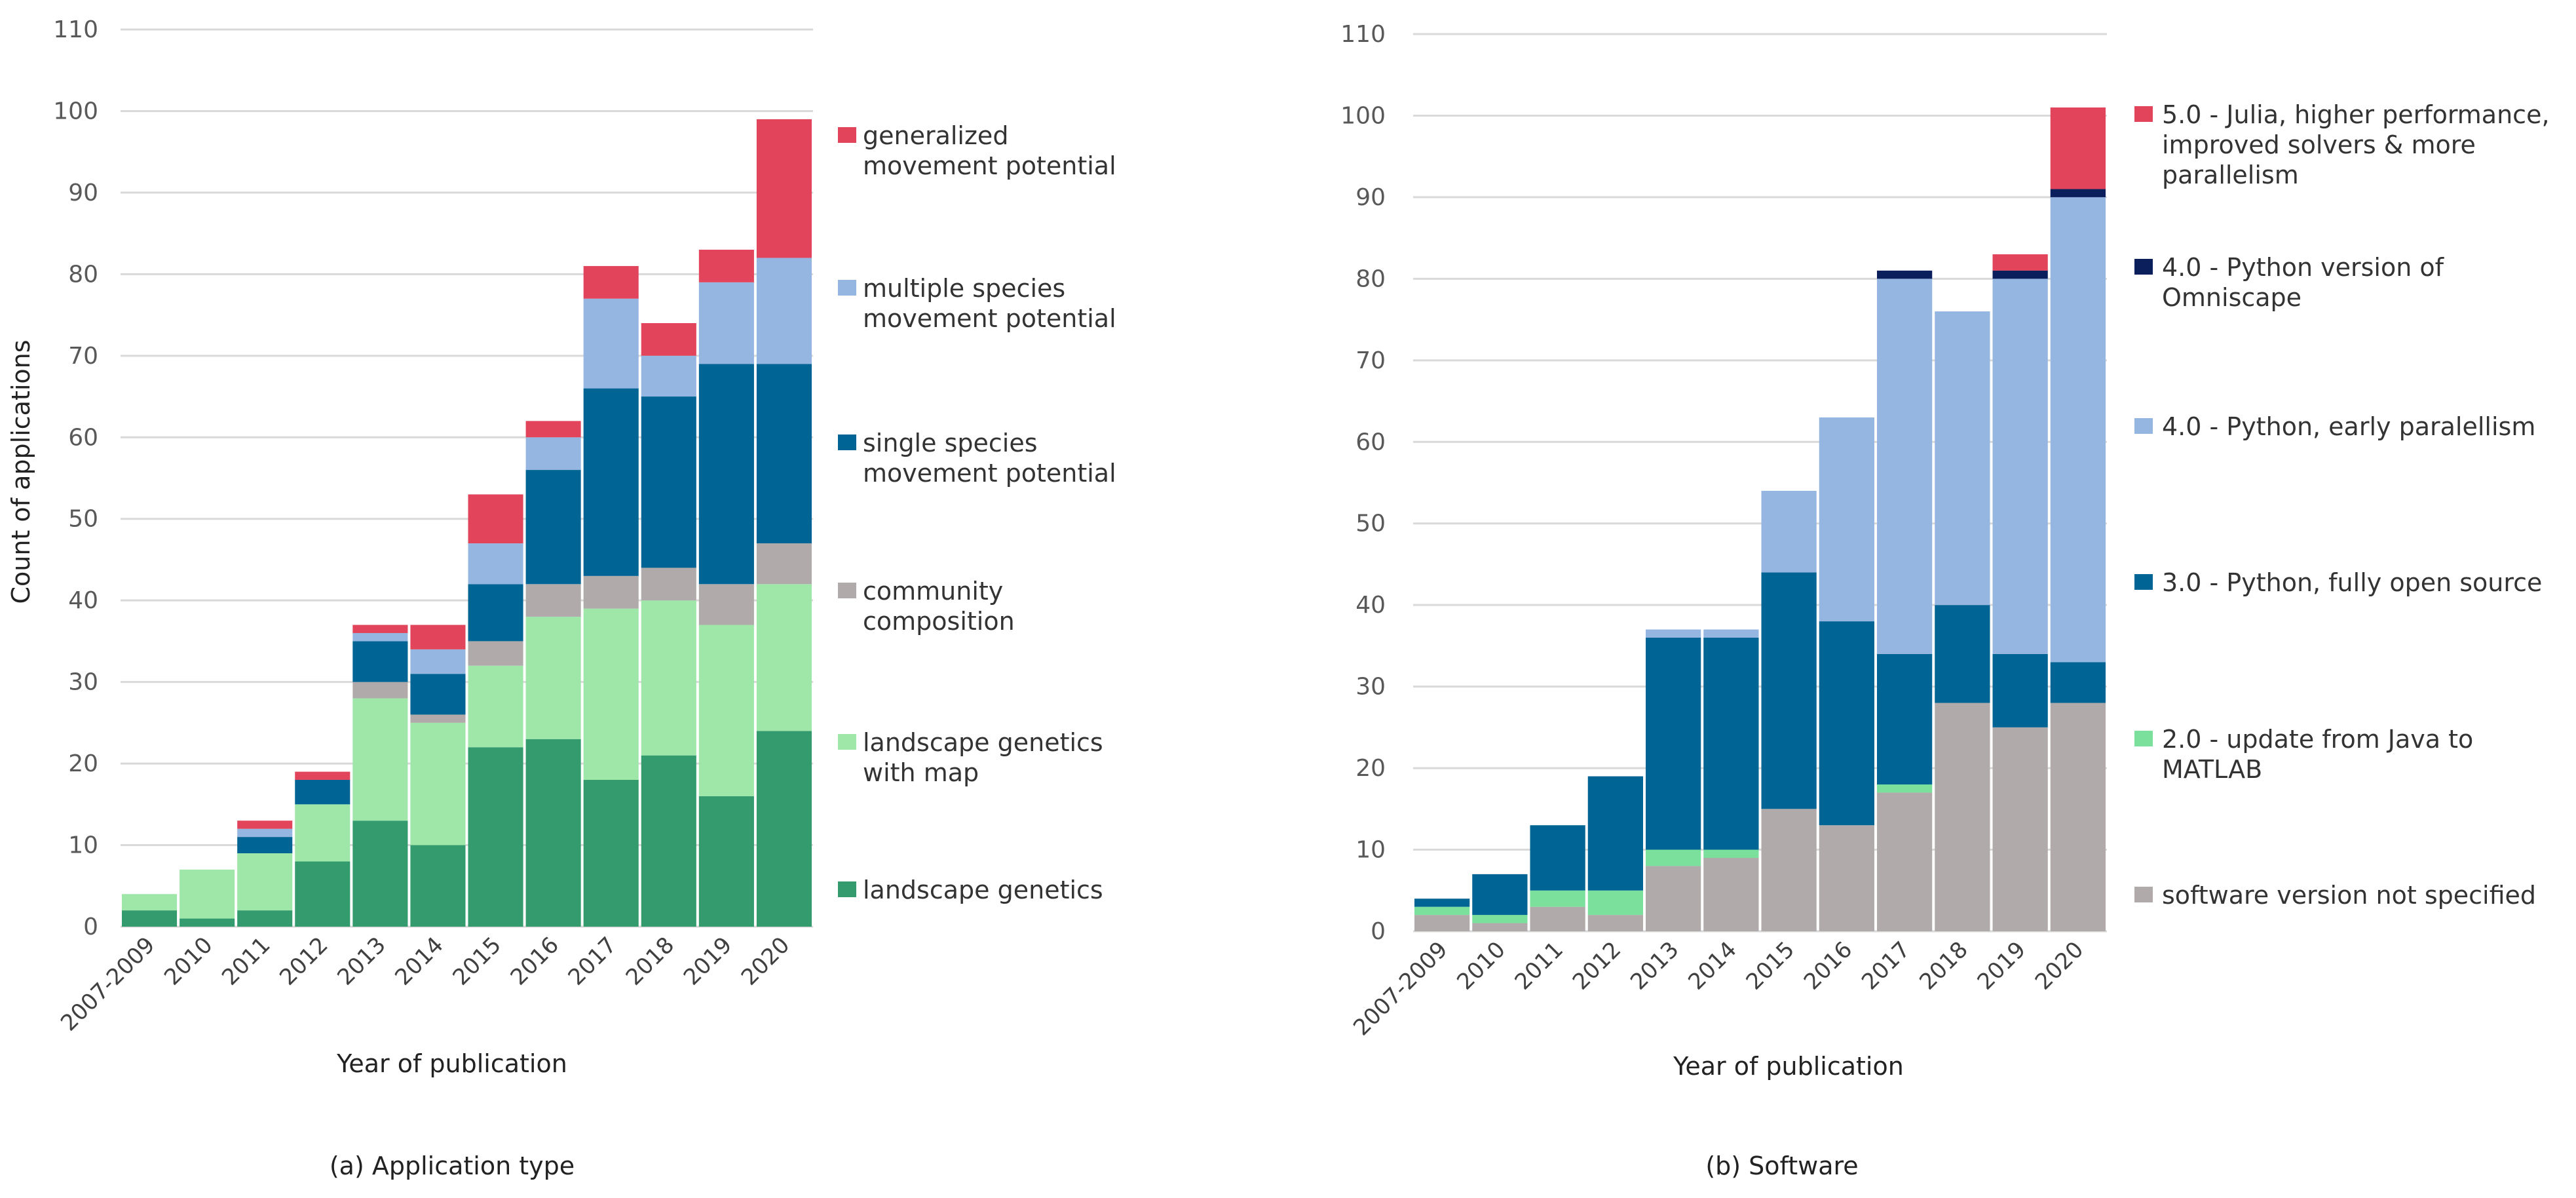 The width and height of the screenshot is (2576, 1198). Describe the element at coordinates (83, 845) in the screenshot. I see `y-tick-label: 10` at that location.